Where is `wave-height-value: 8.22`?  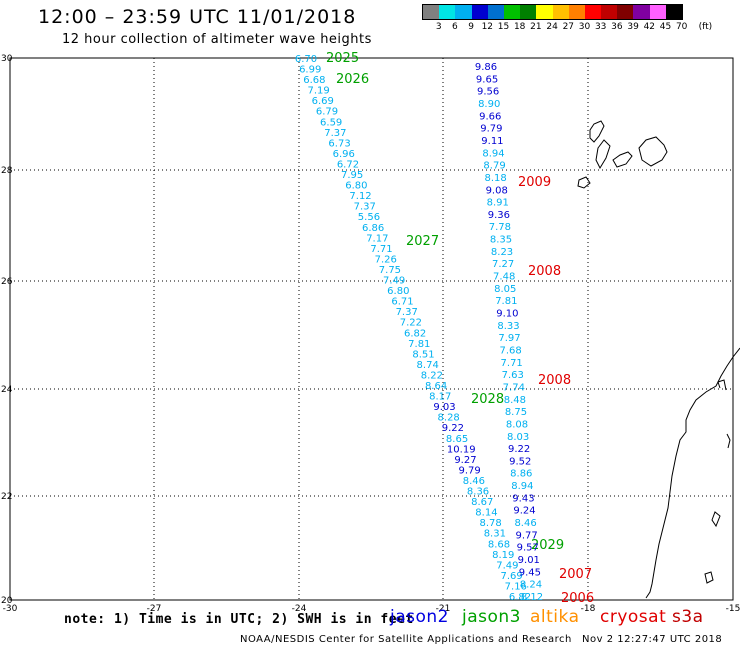
wave-height-value: 8.22 is located at coordinates (432, 375).